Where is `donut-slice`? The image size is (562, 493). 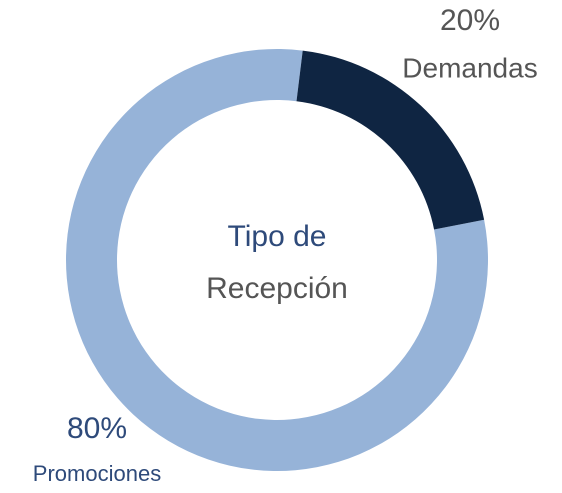 donut-slice is located at coordinates (390, 140).